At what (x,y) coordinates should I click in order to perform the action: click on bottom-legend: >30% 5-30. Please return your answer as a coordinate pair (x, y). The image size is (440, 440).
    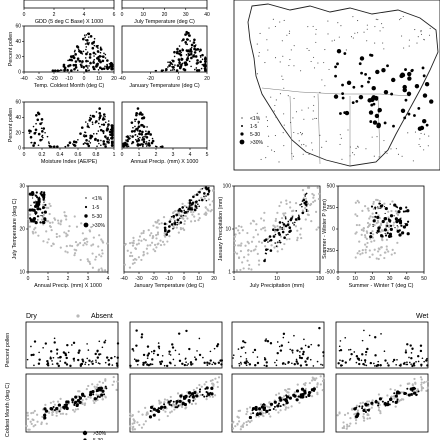
    Looking at the image, I should click on (94, 435).